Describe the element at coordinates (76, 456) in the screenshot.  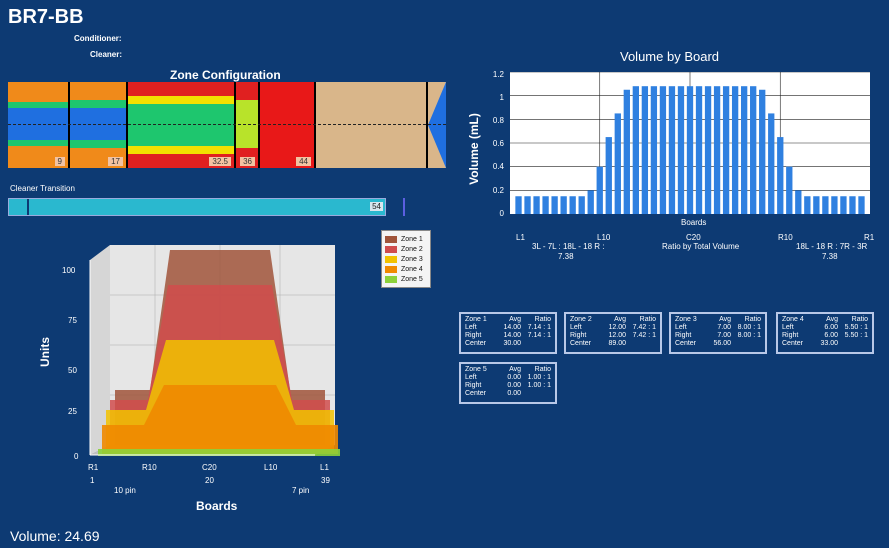
I see `units-ytick: 0` at that location.